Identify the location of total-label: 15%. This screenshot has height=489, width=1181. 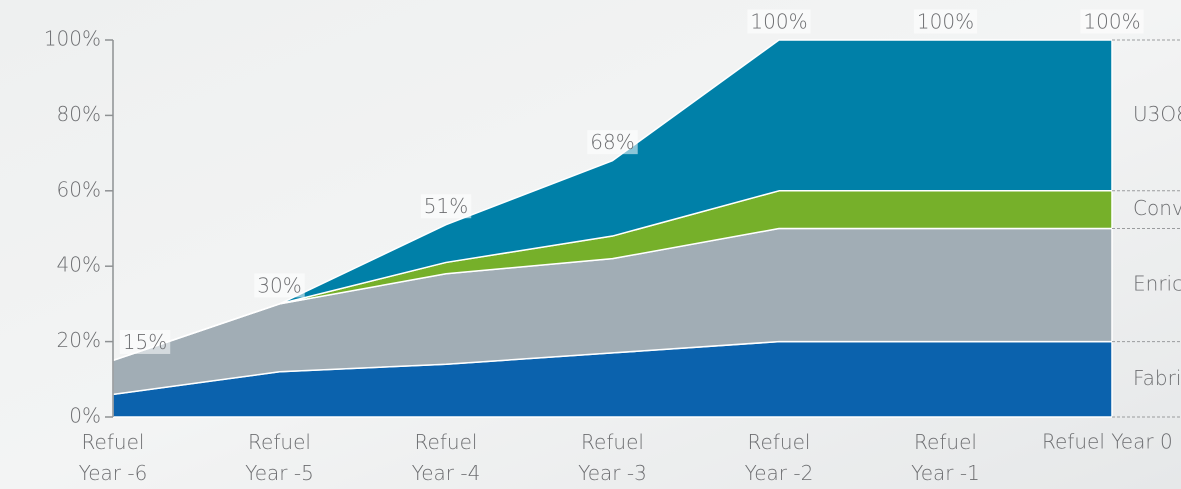
(145, 342).